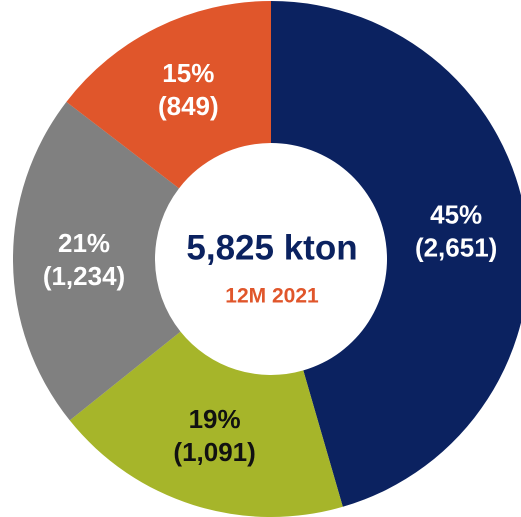 The width and height of the screenshot is (521, 517). Describe the element at coordinates (456, 215) in the screenshot. I see `percent-label: 45%` at that location.